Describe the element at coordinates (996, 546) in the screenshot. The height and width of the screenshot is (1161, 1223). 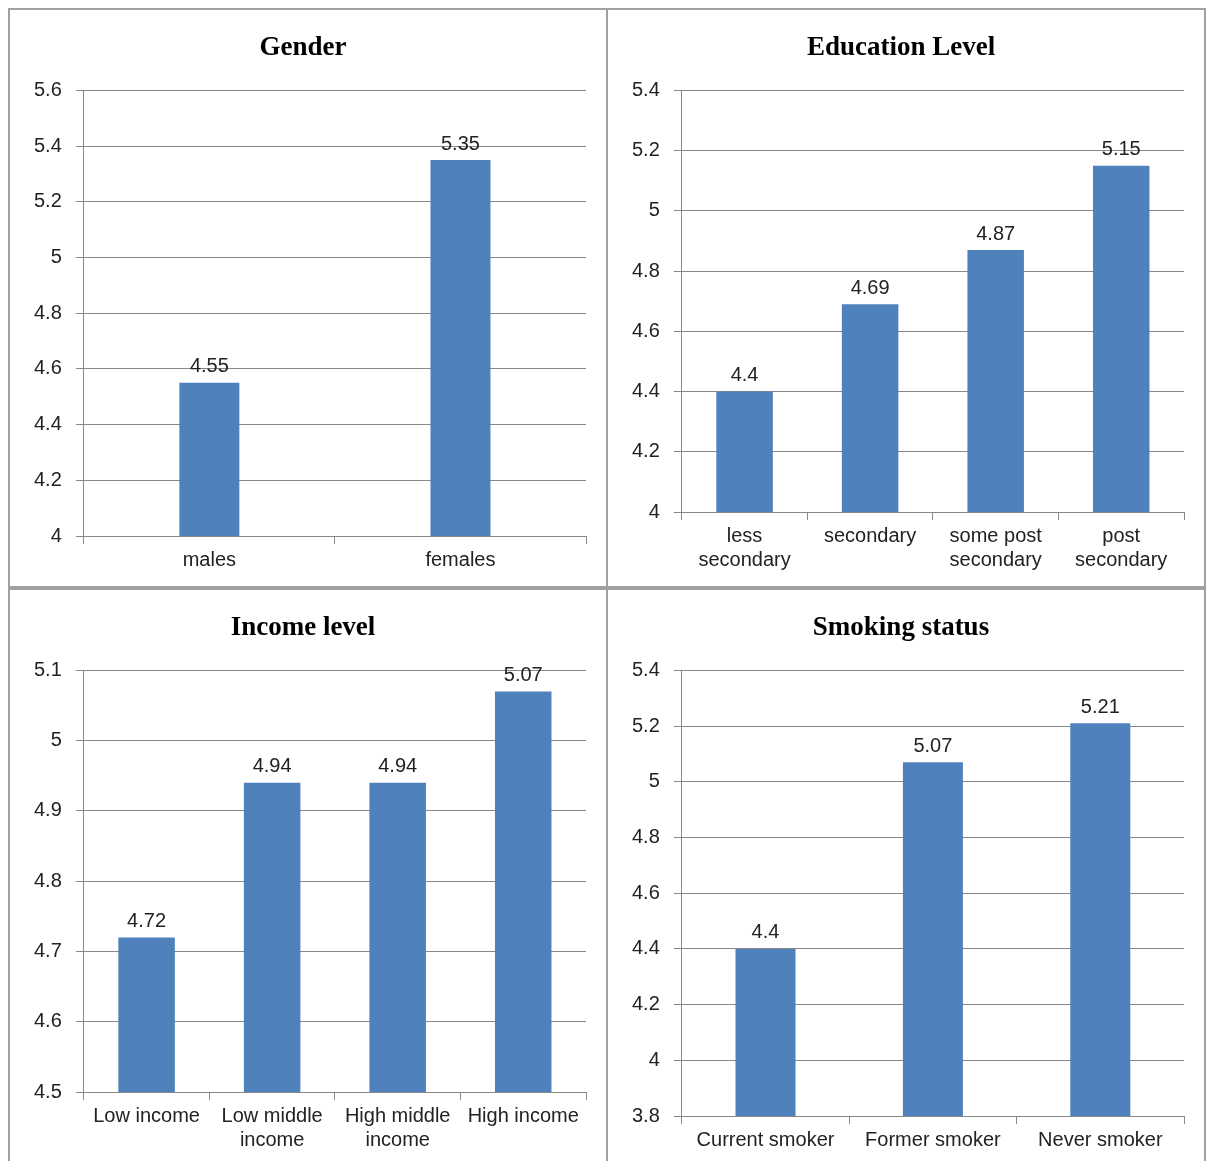
I see `x-tick-label: some post secondary` at that location.